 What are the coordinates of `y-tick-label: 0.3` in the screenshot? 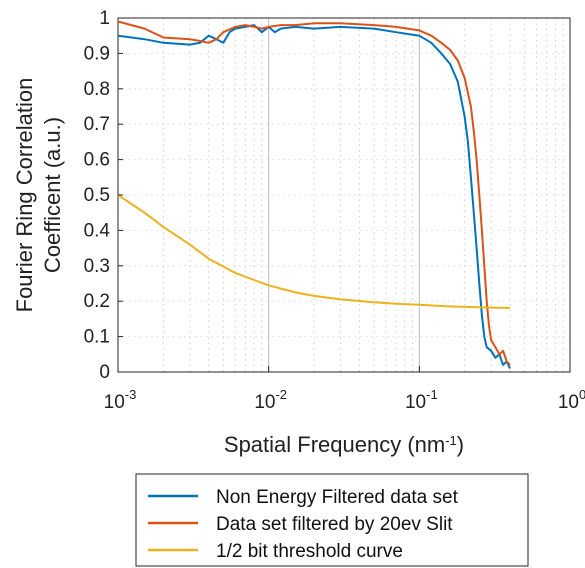 It's located at (97, 266).